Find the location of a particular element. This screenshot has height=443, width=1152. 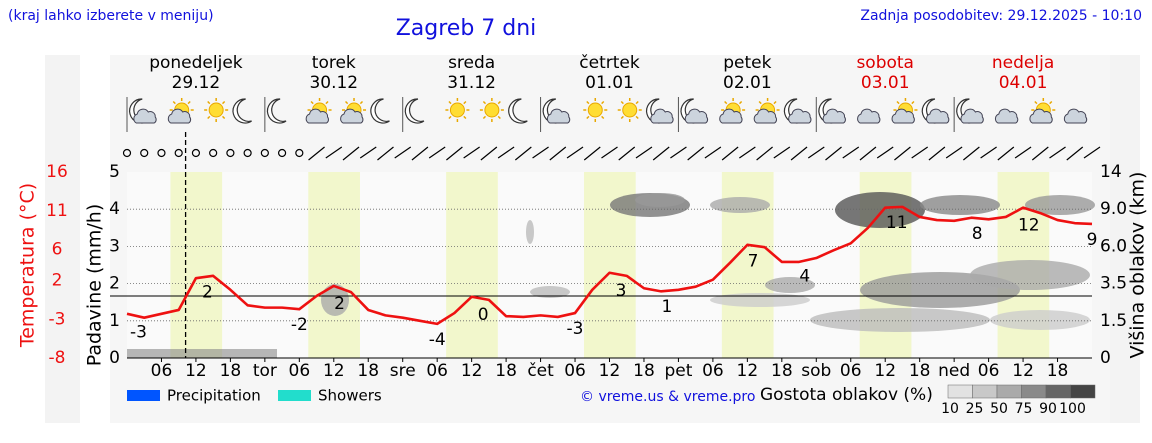

y-axis-title: Padavine (mm/h) is located at coordinates (95, 285).